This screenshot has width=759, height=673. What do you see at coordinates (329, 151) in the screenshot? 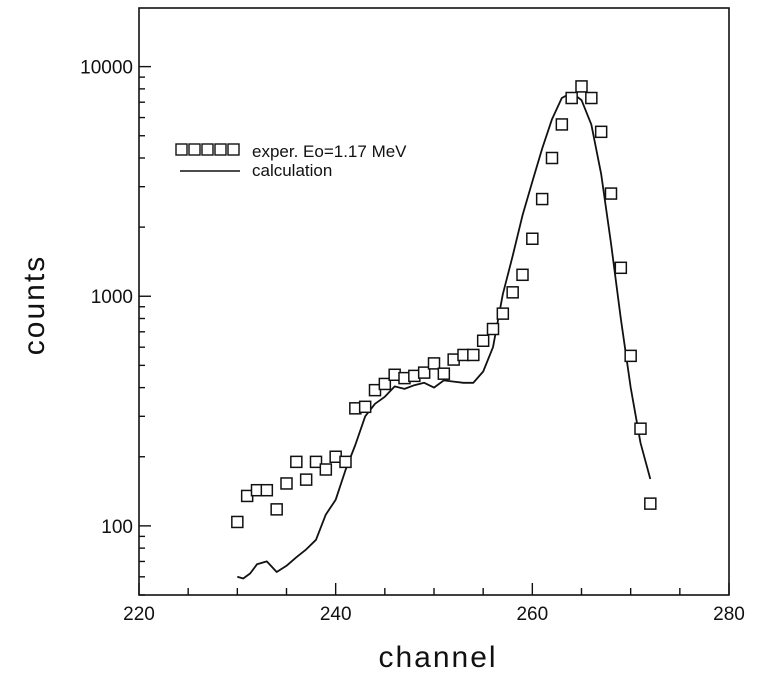
I see `legend-label-experiment: exper. Eo=1.17 MeV` at bounding box center [329, 151].